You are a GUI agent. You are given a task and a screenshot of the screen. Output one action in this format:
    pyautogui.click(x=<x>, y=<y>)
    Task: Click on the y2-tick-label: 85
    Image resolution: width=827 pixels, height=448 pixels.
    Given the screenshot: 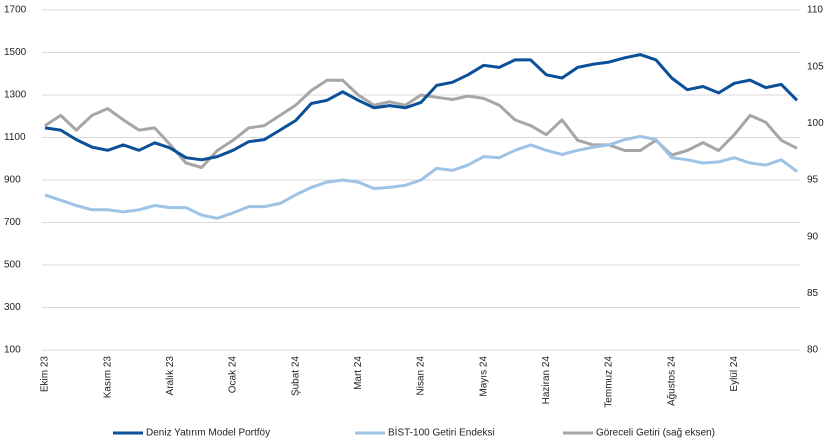 What is the action you would take?
    pyautogui.click(x=813, y=293)
    